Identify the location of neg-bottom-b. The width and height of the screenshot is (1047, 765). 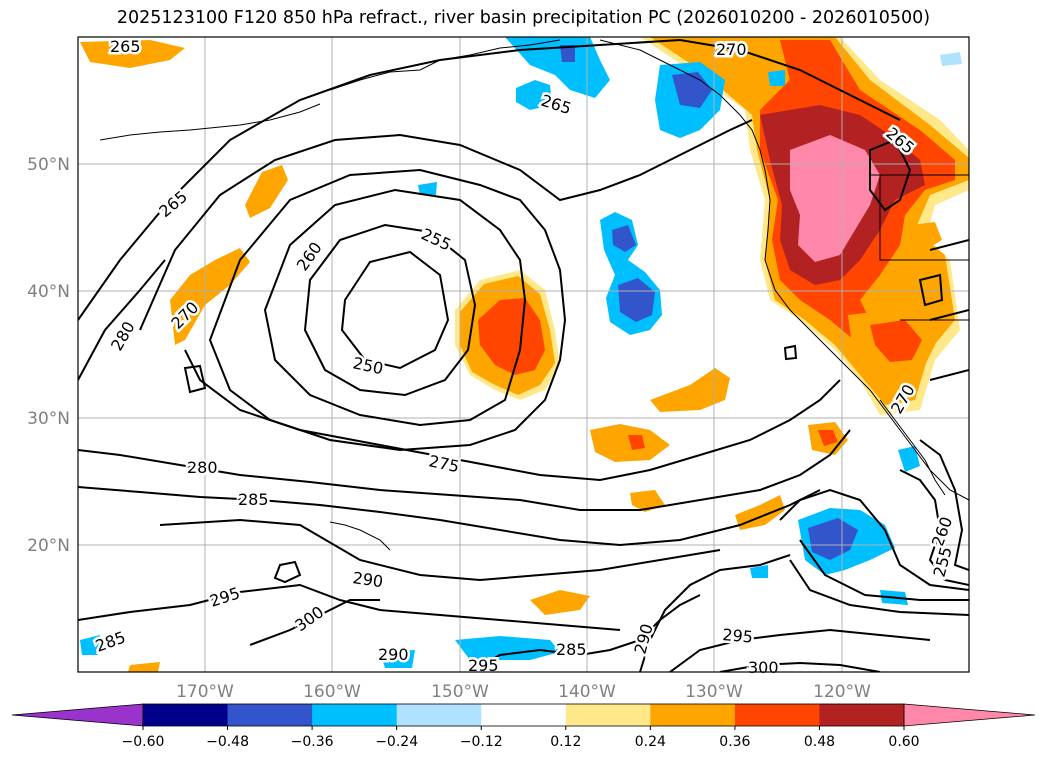
(397, 659).